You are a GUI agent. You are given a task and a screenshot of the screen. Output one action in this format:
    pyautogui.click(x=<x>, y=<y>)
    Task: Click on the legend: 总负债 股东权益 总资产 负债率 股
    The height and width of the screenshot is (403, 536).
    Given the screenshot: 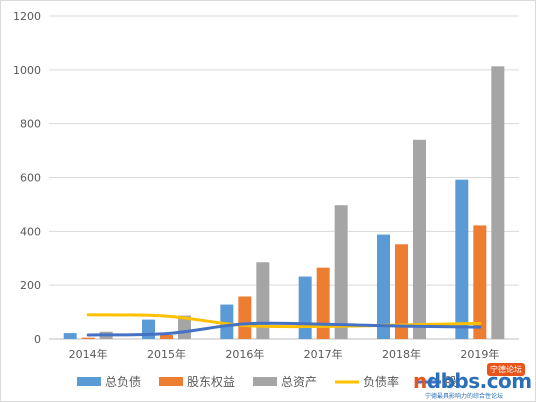 What is the action you would take?
    pyautogui.click(x=267, y=381)
    